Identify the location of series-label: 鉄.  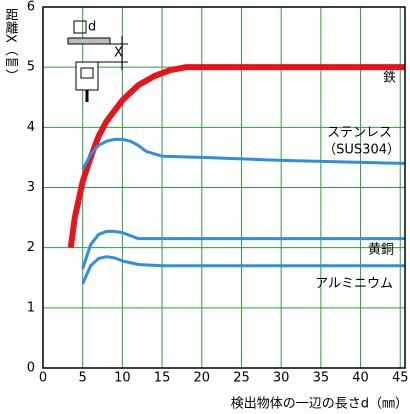
(389, 78).